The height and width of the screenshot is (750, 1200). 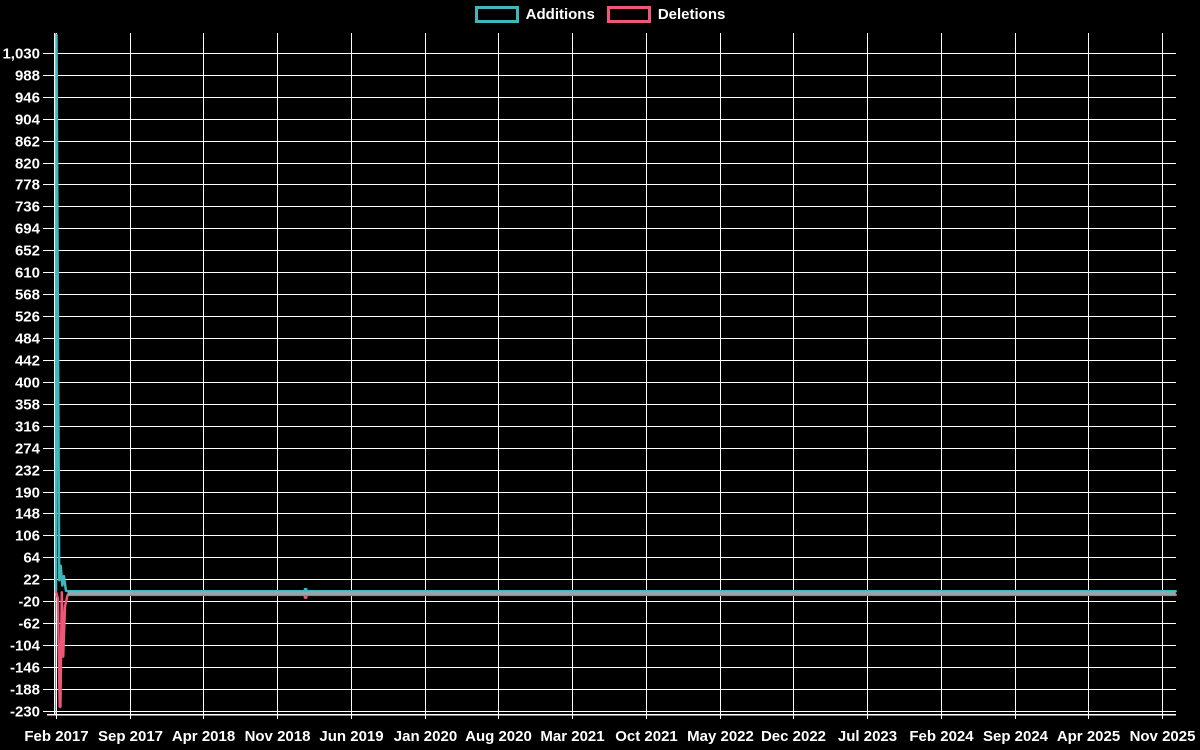 What do you see at coordinates (27, 164) in the screenshot?
I see `y-axis-label: 820` at bounding box center [27, 164].